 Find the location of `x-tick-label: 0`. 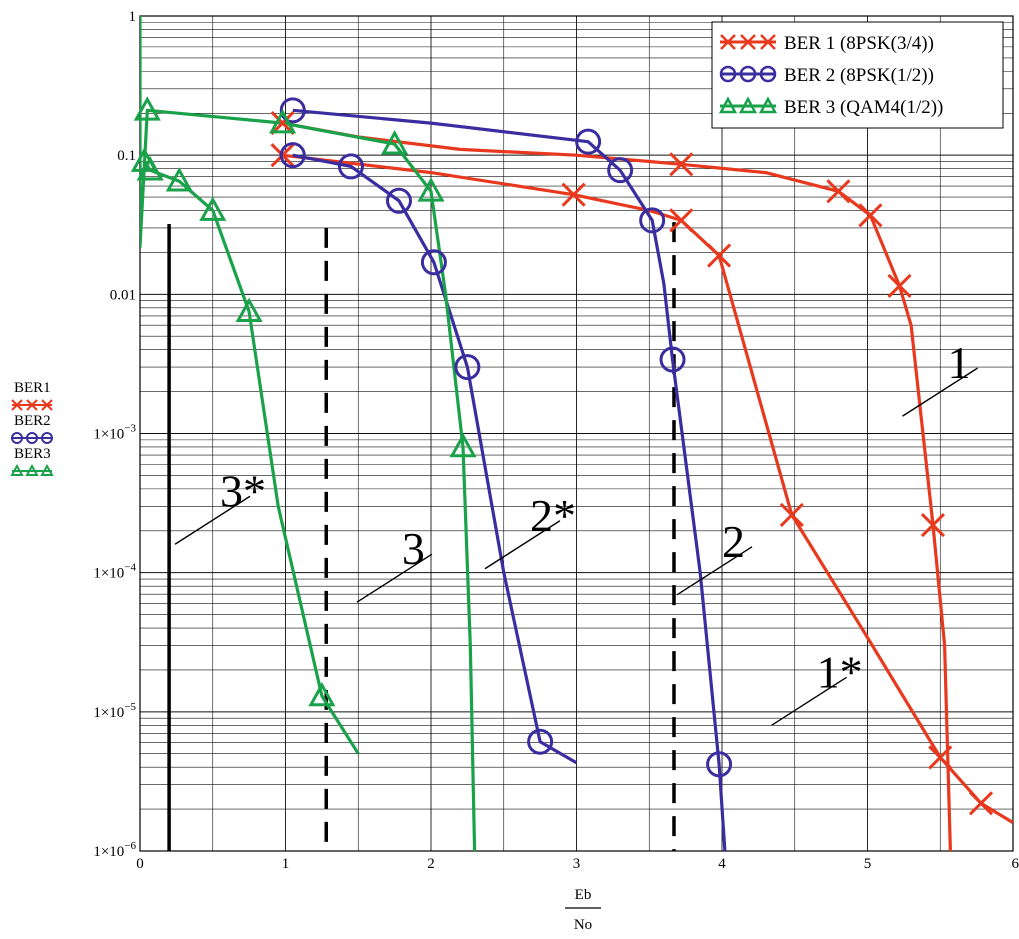

x-tick-label: 0 is located at coordinates (140, 864).